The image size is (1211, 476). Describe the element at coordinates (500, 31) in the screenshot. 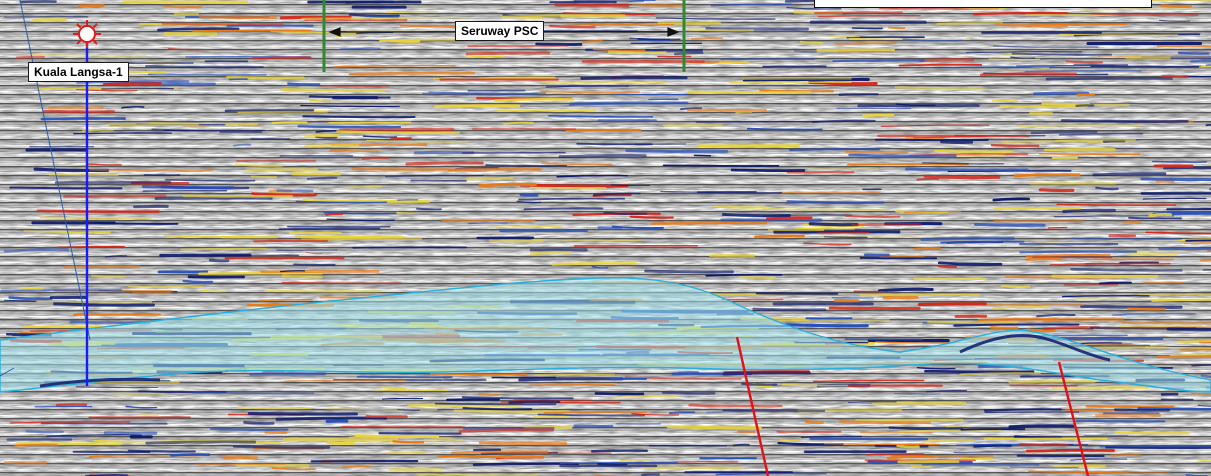

I see `psc-name-label: Seruway PSC` at that location.